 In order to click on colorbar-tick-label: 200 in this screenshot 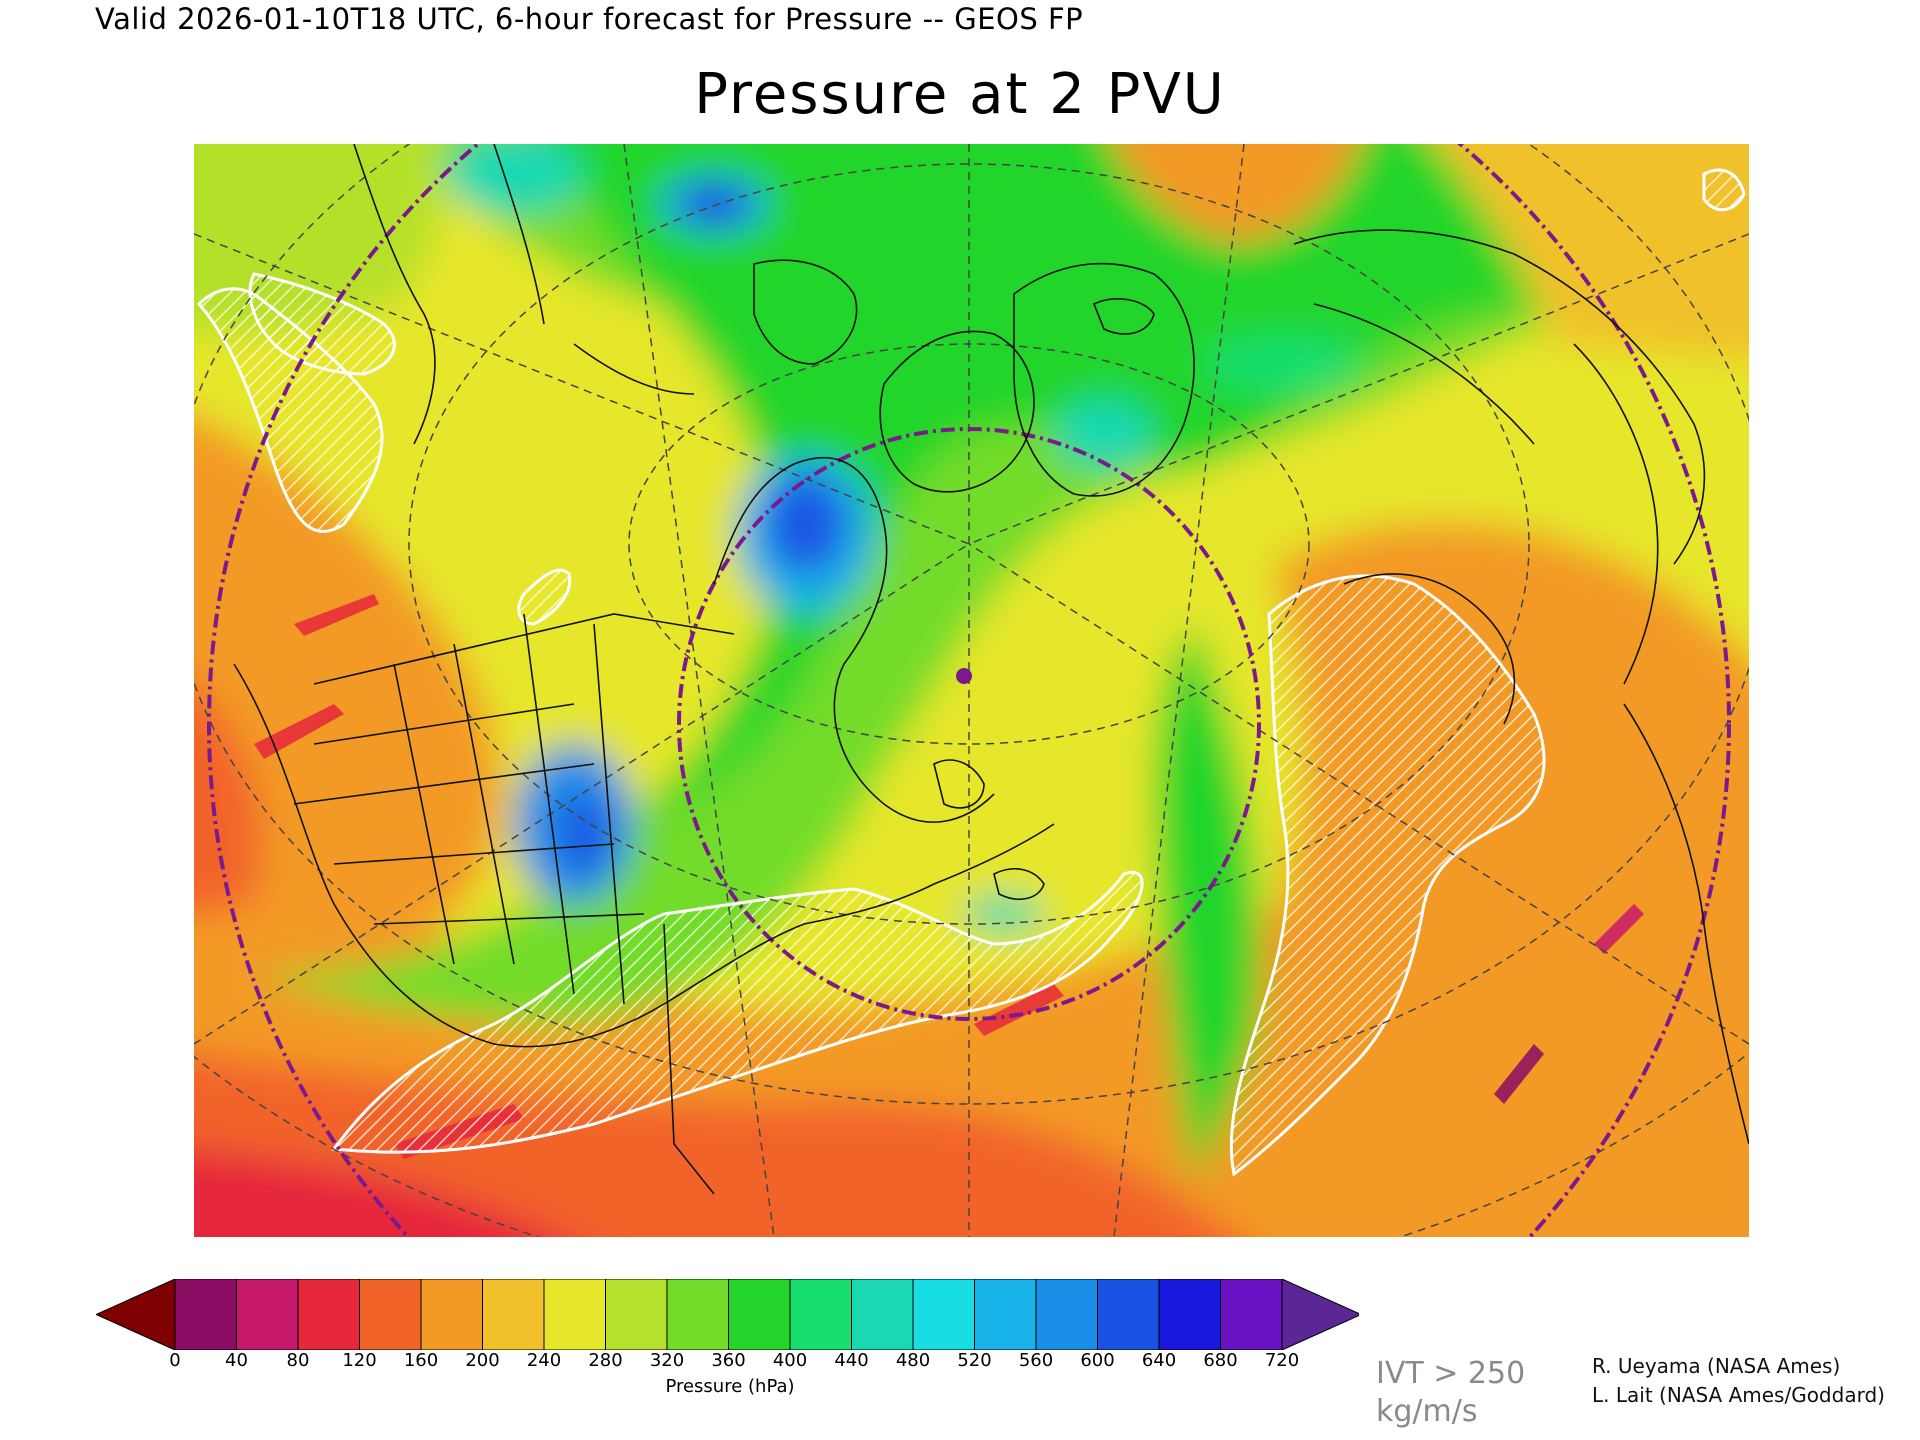, I will do `click(482, 1360)`.